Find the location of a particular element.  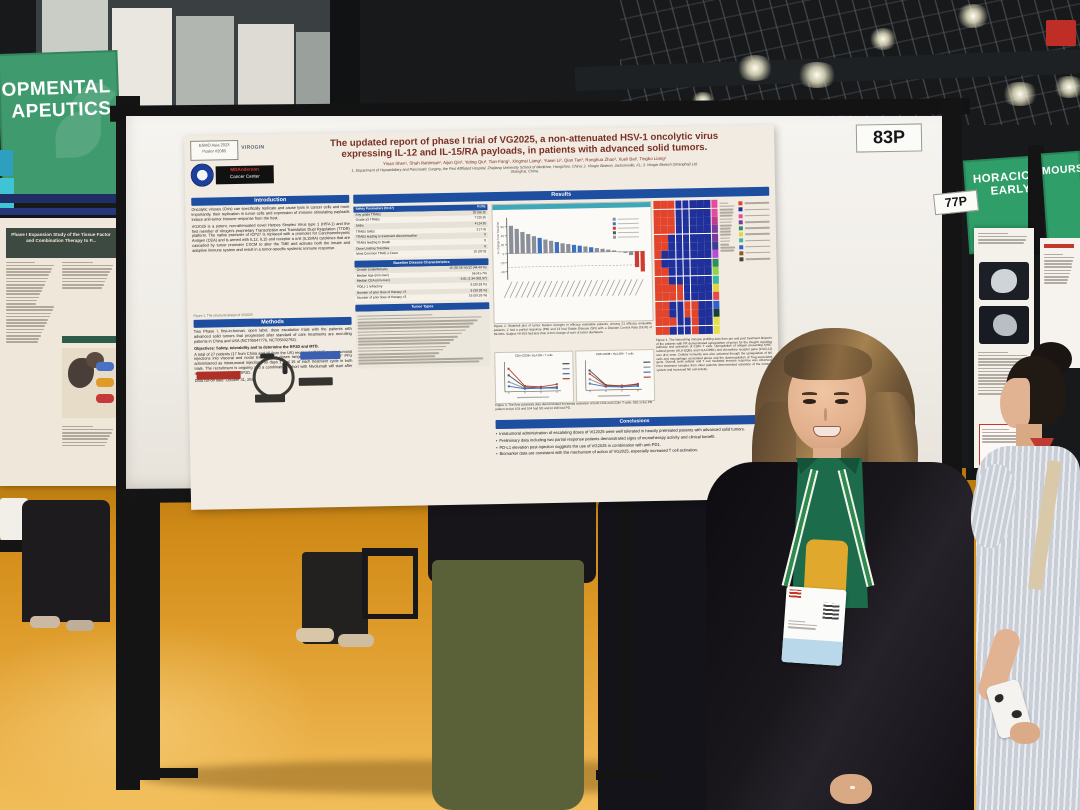

table-cell-value: 9 (33.33 %) is located at coordinates (479, 290).